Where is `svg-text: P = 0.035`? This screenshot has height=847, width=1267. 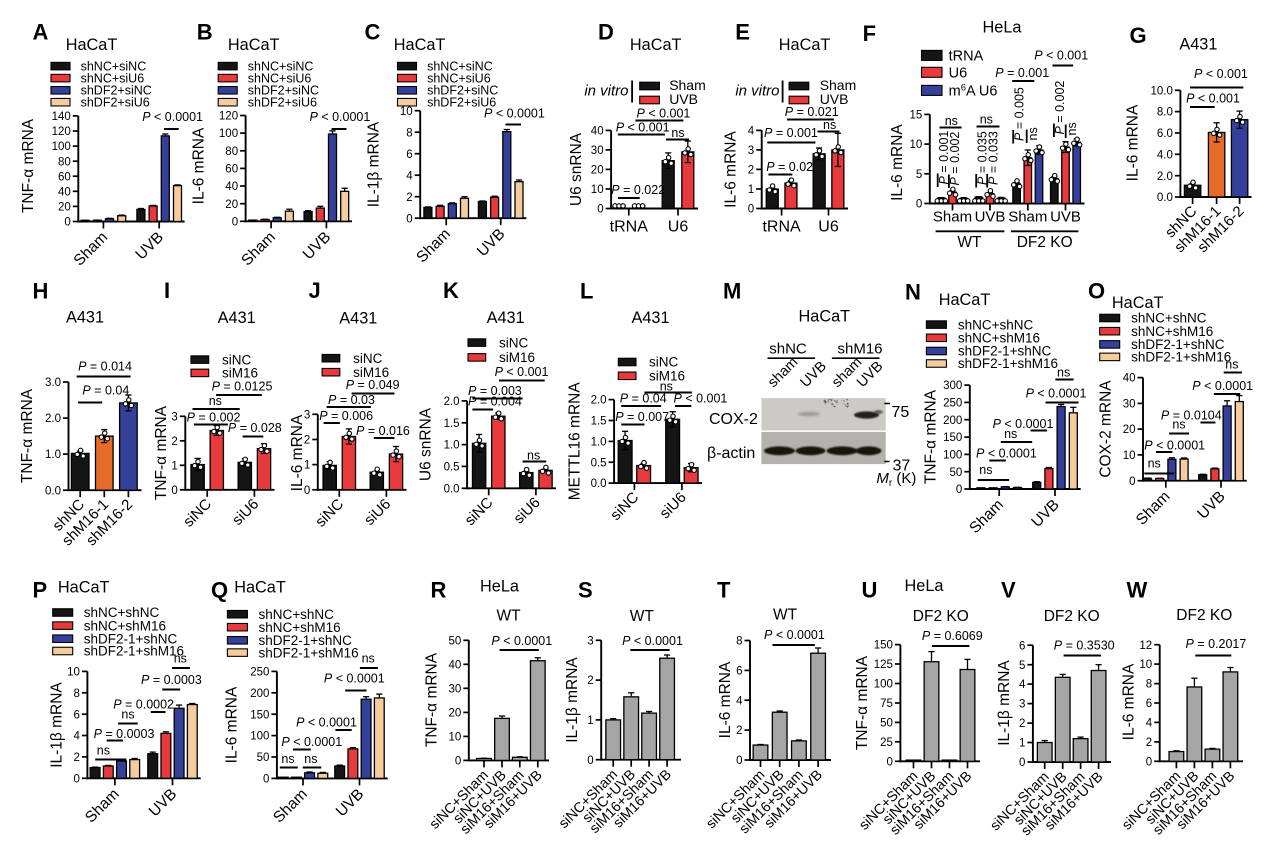 svg-text: P = 0.035 is located at coordinates (983, 158).